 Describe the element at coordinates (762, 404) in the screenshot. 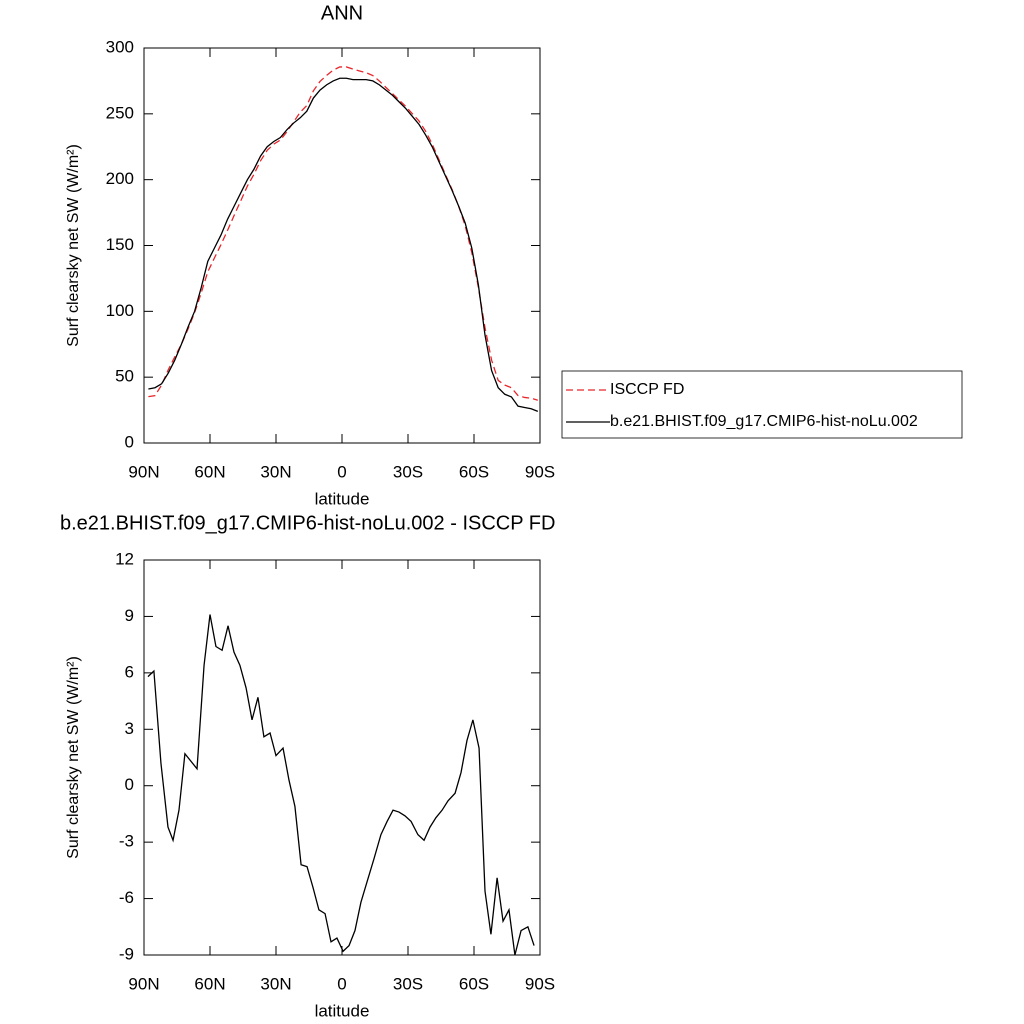

I see `legend-box` at that location.